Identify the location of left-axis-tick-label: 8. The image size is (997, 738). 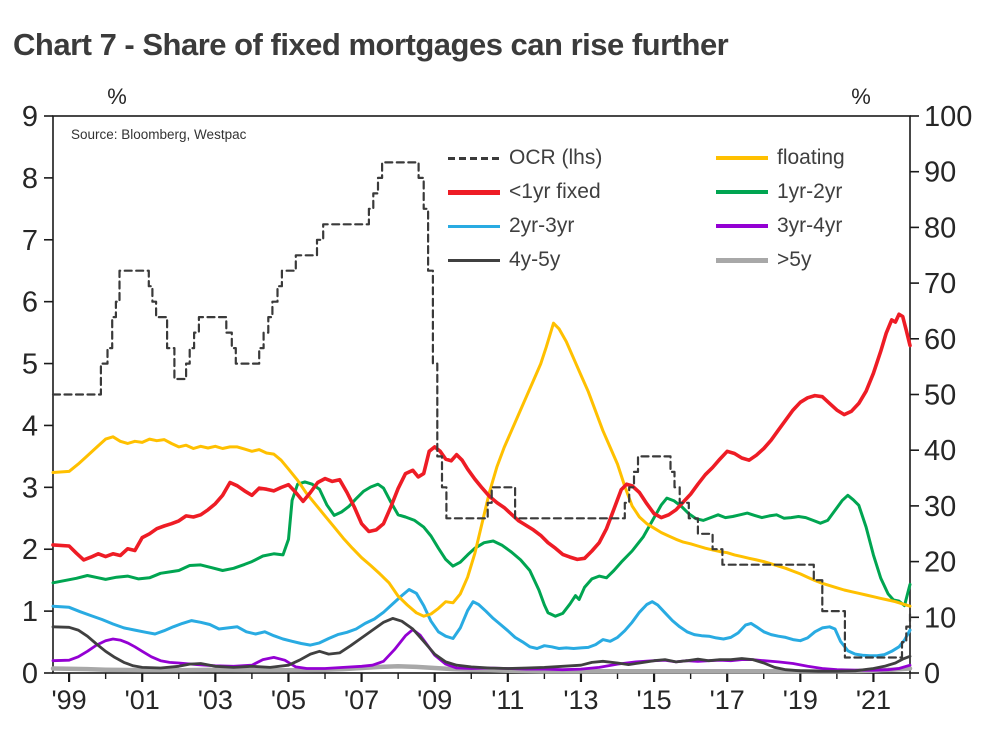
(30, 179).